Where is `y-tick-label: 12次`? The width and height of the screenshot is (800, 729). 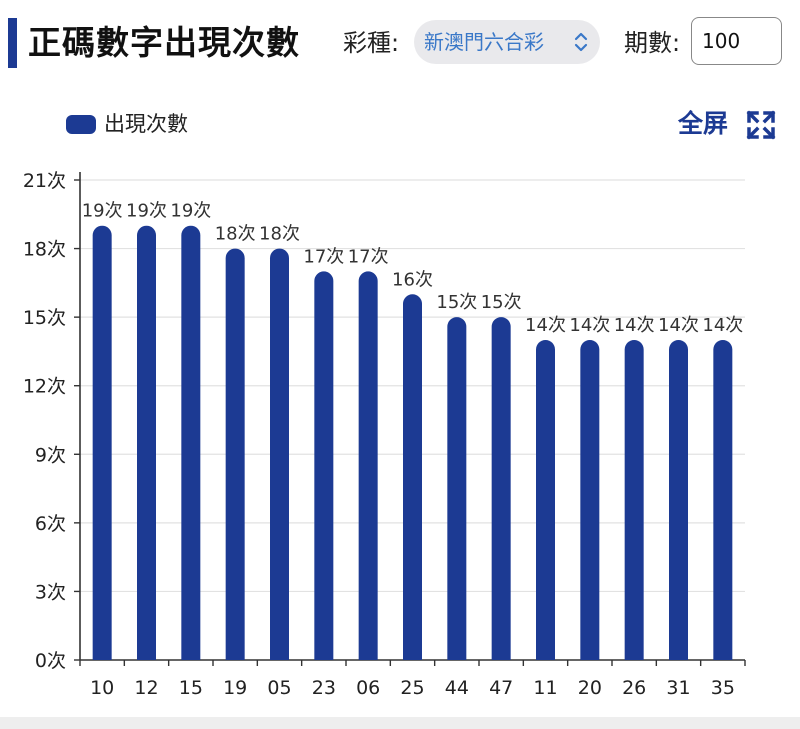 y-tick-label: 12次 is located at coordinates (44, 387).